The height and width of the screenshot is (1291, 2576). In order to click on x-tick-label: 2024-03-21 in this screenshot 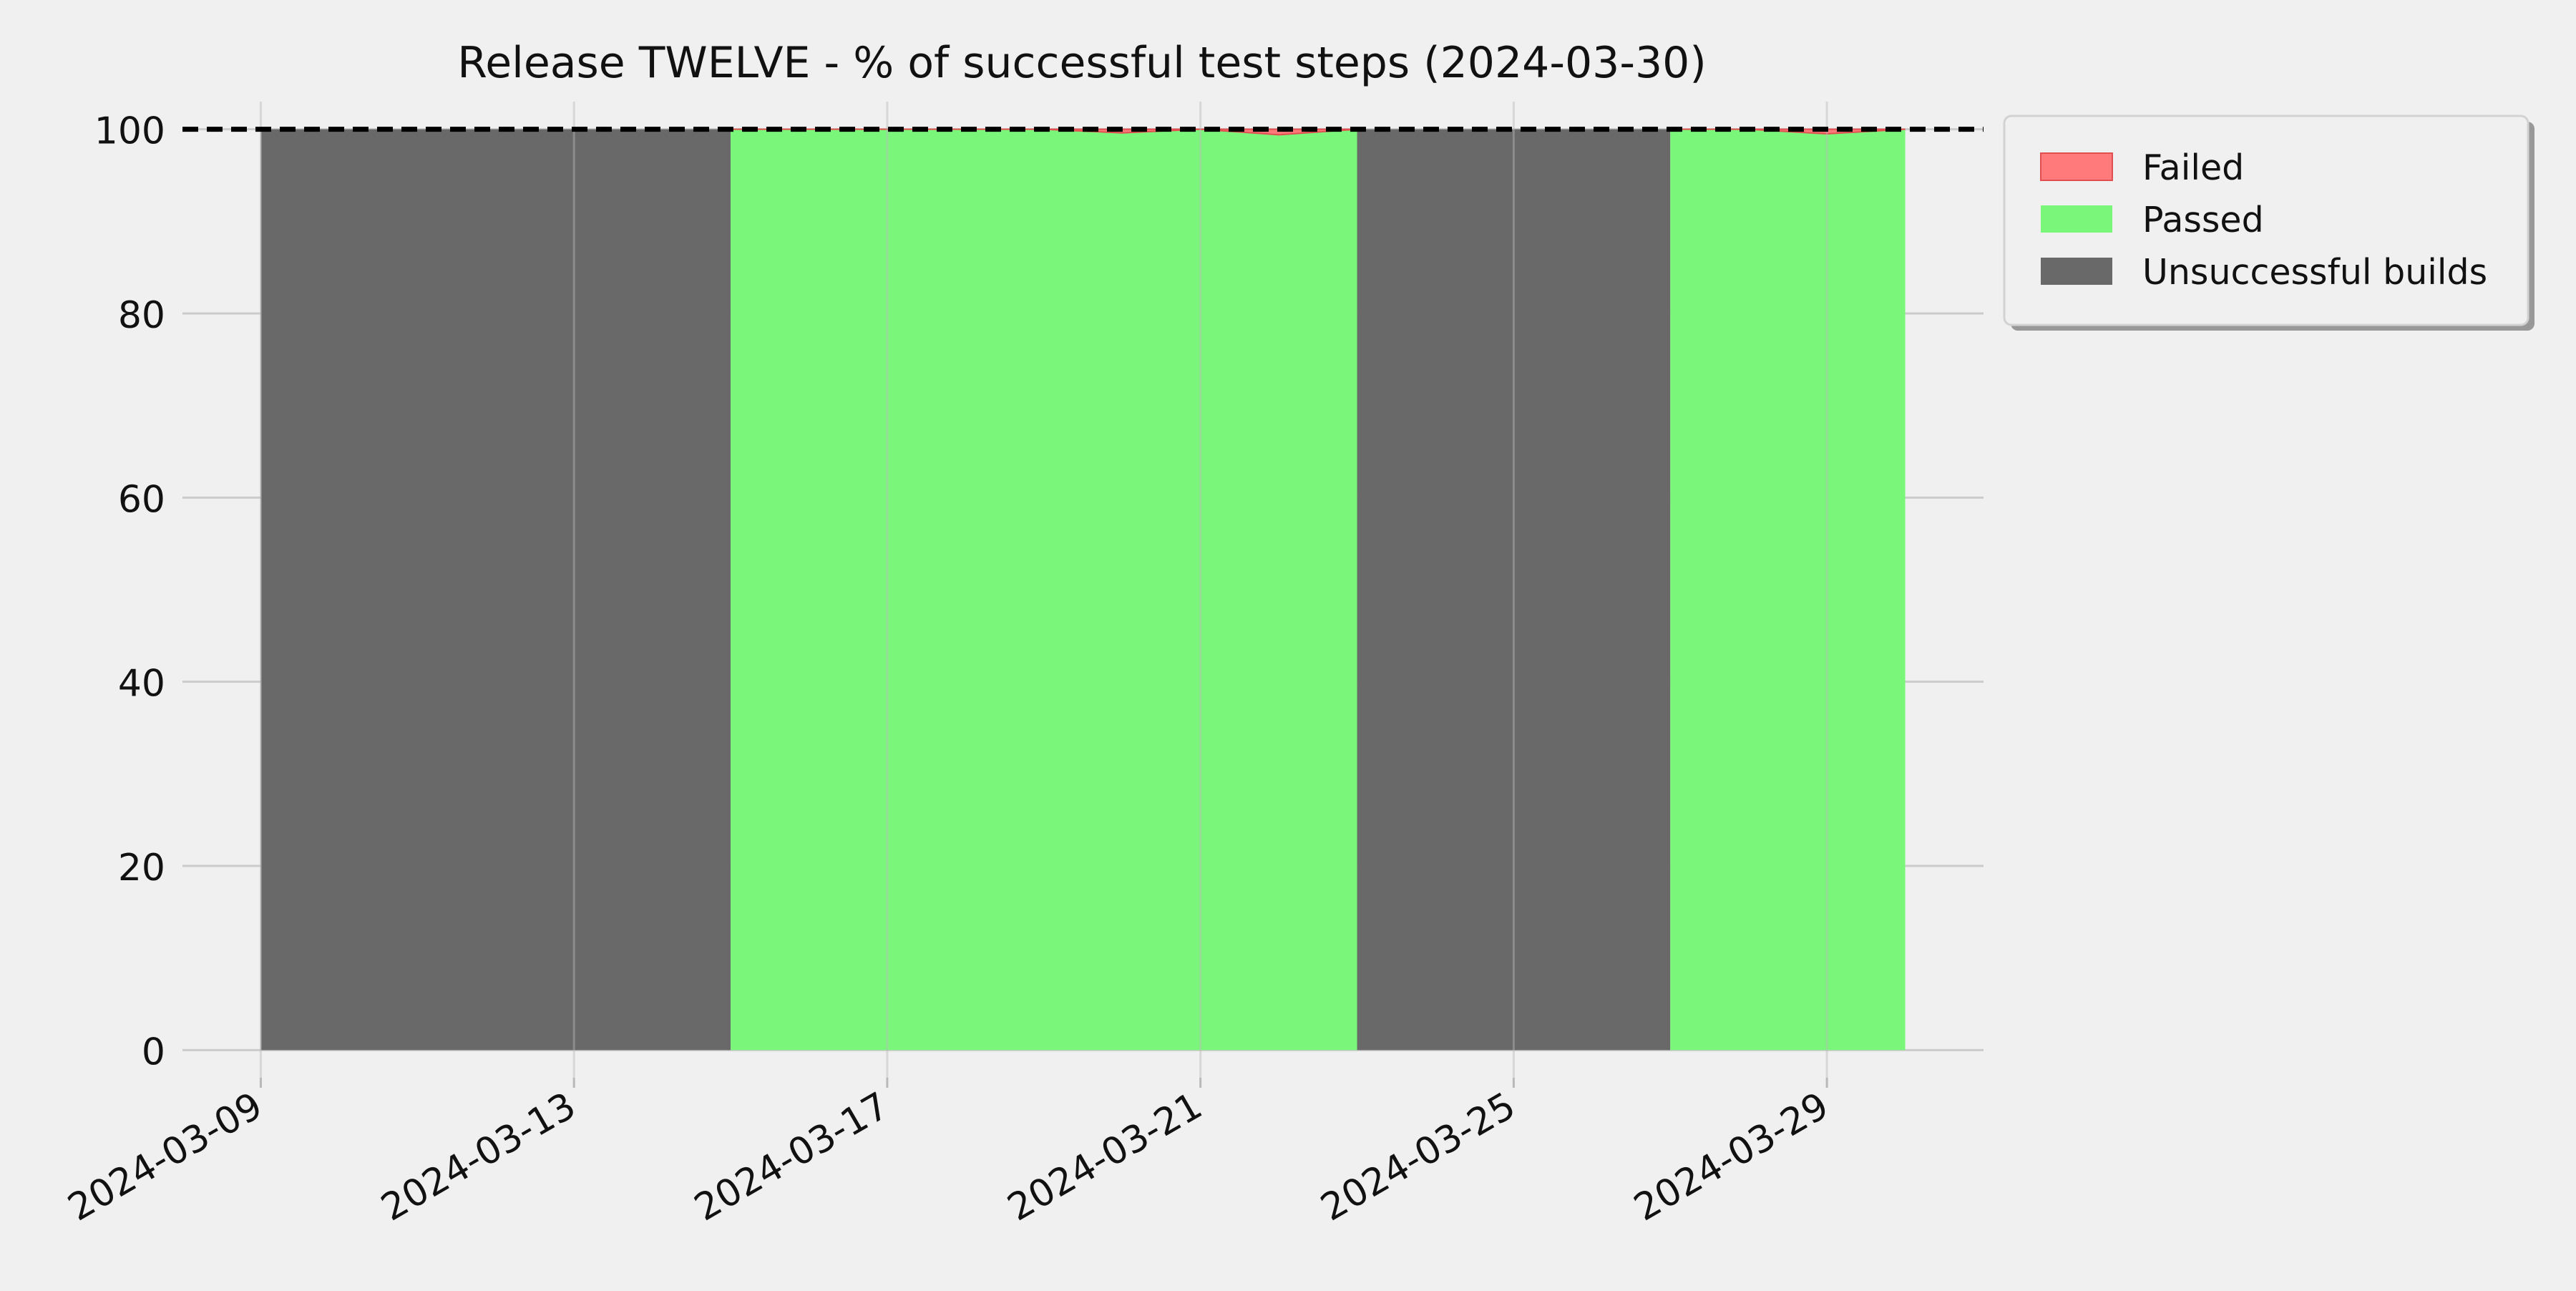, I will do `click(1104, 1156)`.